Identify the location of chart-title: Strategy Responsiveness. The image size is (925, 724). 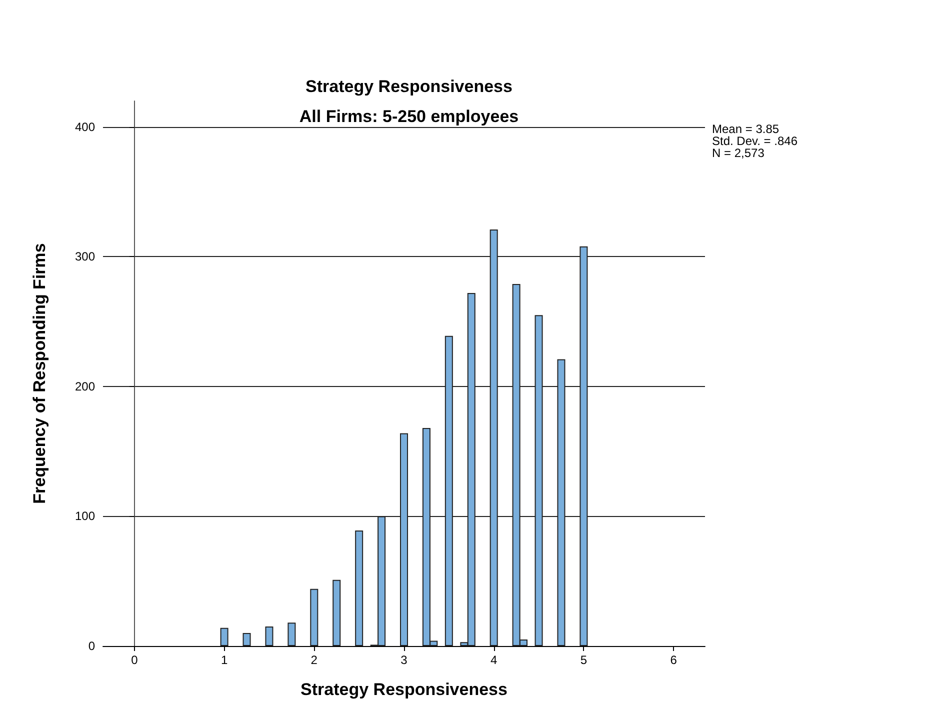
(409, 86).